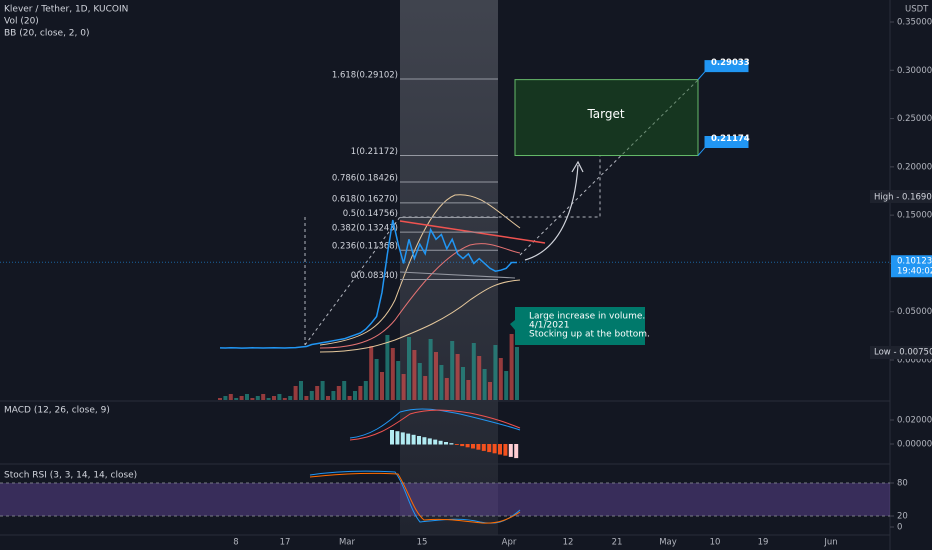 Image resolution: width=932 pixels, height=550 pixels. I want to click on indicator-label: Stoch RSI (3, 3, 14, 14, close), so click(70, 476).